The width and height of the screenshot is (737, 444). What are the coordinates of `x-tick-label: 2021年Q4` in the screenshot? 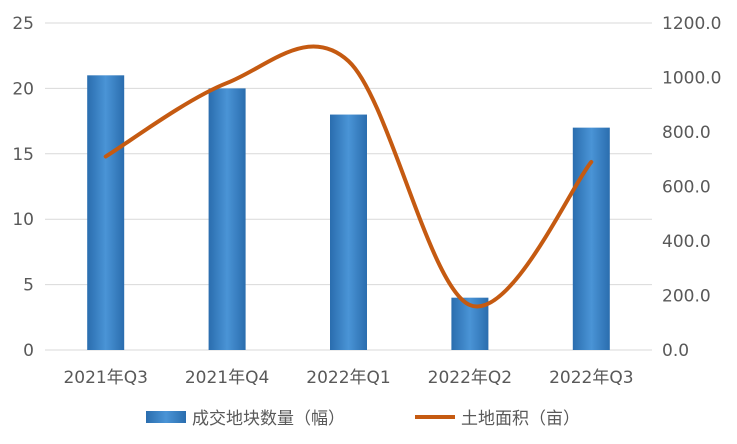 It's located at (227, 378).